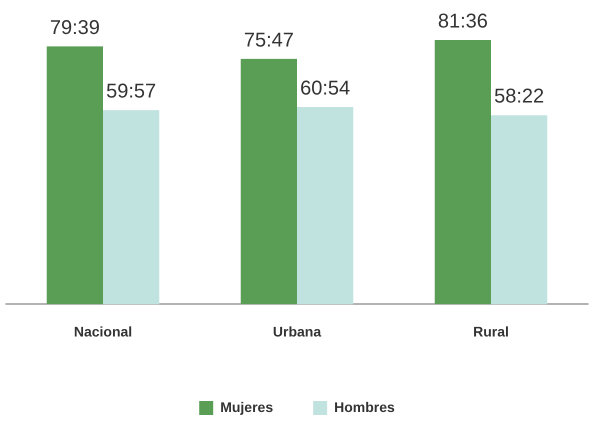  Describe the element at coordinates (325, 89) in the screenshot. I see `data-label: 60:54` at that location.